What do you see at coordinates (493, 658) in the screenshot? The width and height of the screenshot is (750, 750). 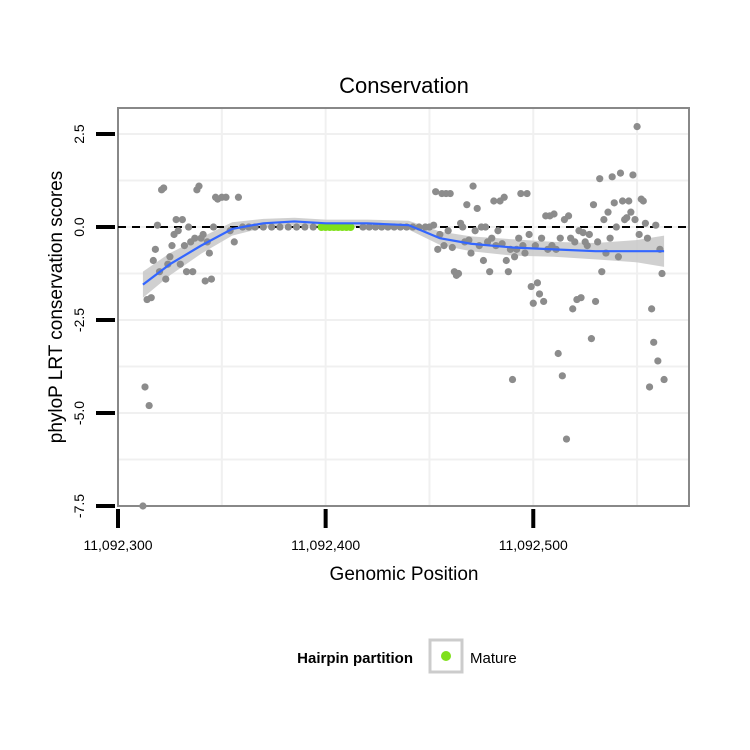 I see `legend-label-mature: Mature` at bounding box center [493, 658].